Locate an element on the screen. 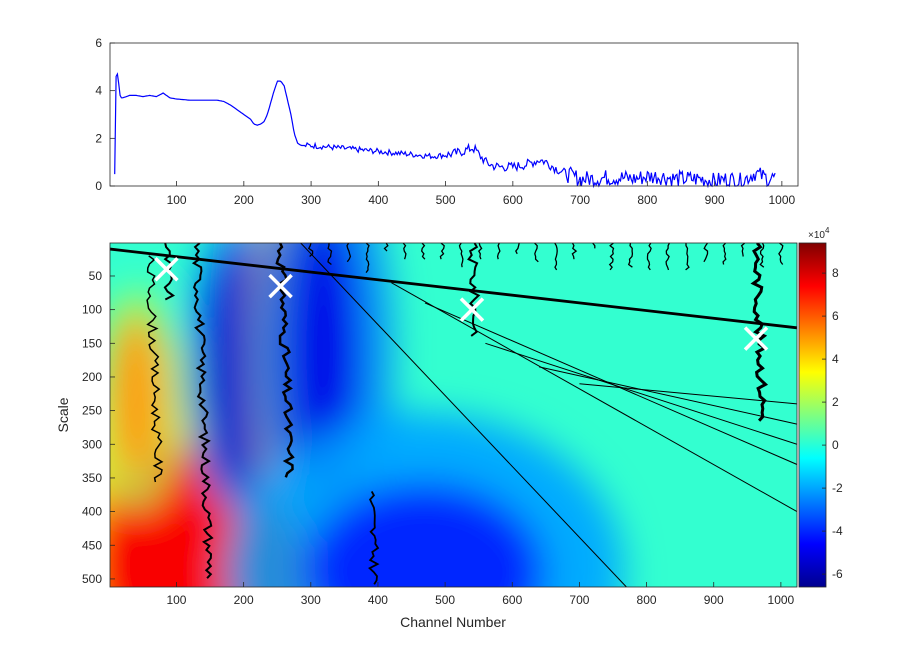 Image resolution: width=900 pixels, height=650 pixels. scalogram-y-tick-label: 250 is located at coordinates (92, 411).